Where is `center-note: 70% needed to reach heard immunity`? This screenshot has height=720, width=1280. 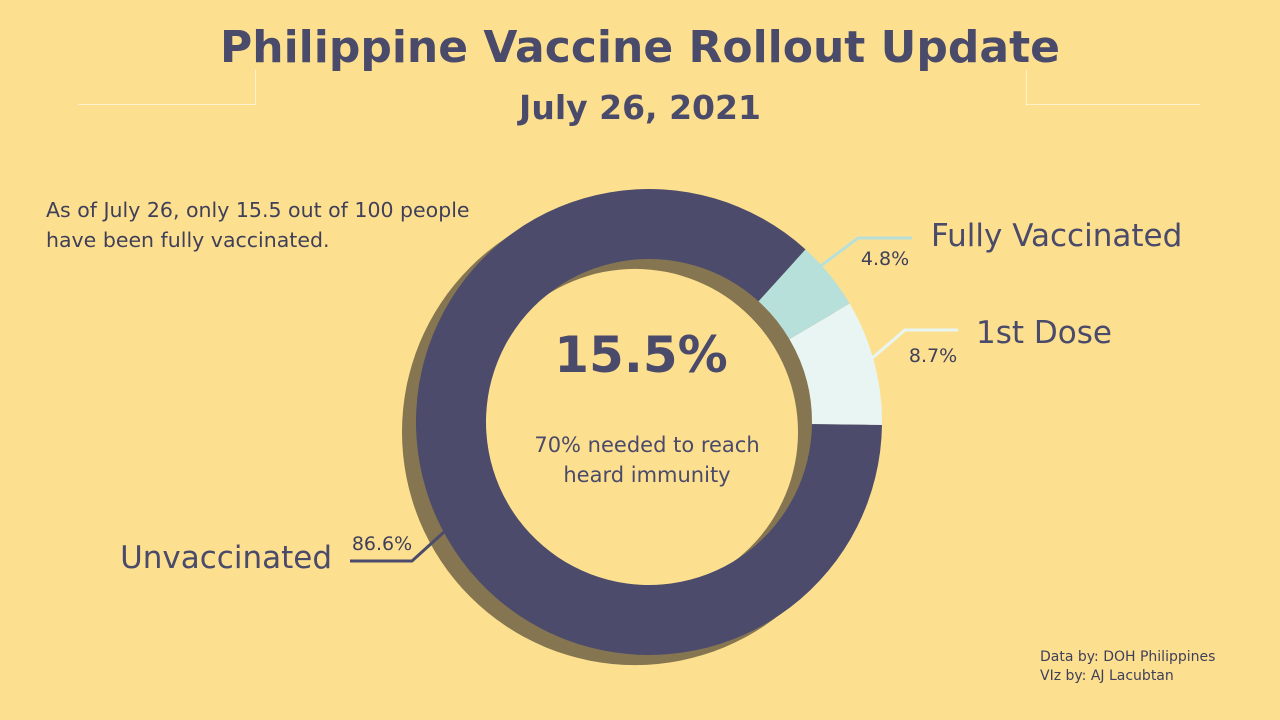
center-note: 70% needed to reach heard immunity is located at coordinates (646, 460).